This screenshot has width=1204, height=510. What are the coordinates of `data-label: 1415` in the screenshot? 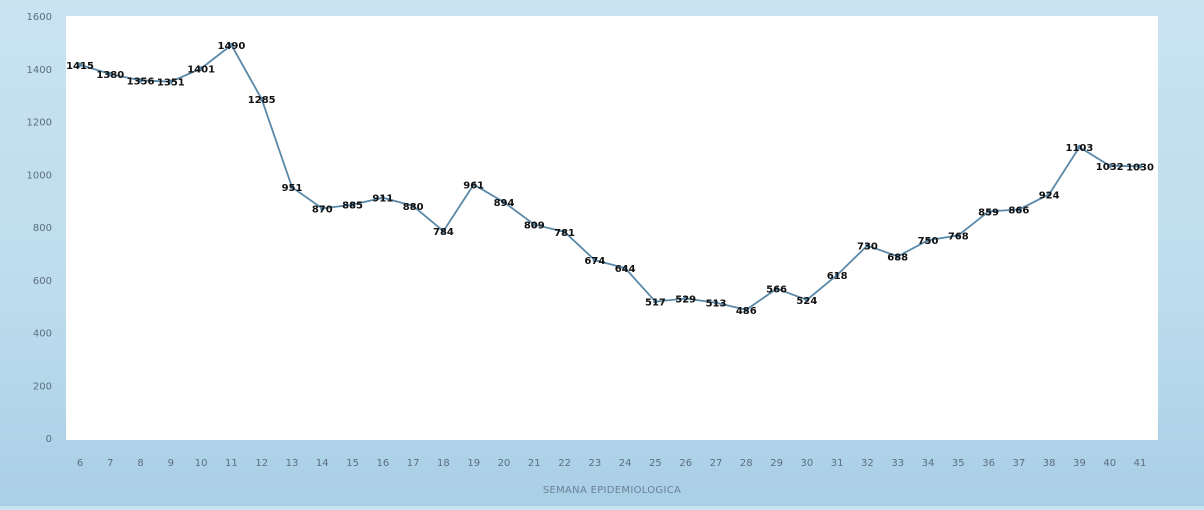 It's located at (80, 66).